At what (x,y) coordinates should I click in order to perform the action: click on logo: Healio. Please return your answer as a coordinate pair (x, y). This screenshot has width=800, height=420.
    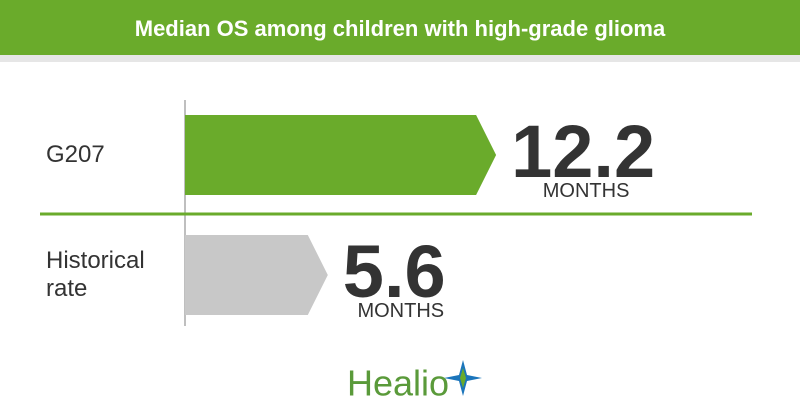
    Looking at the image, I should click on (414, 382).